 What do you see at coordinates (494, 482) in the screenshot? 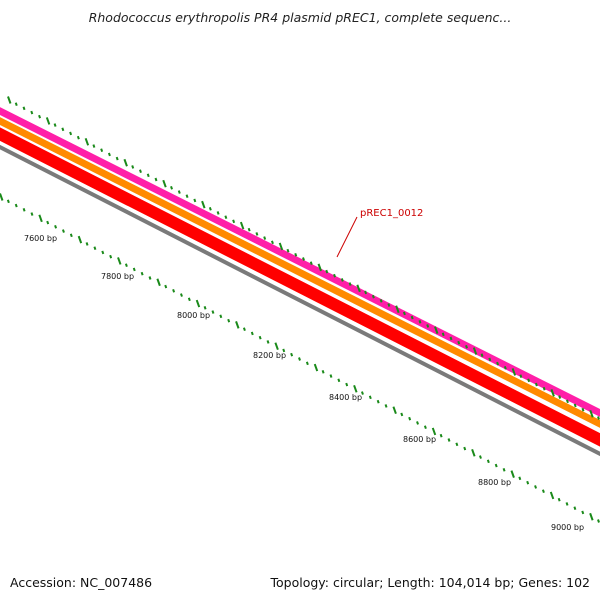
I see `tick-label-8800: 8800 bp` at bounding box center [494, 482].